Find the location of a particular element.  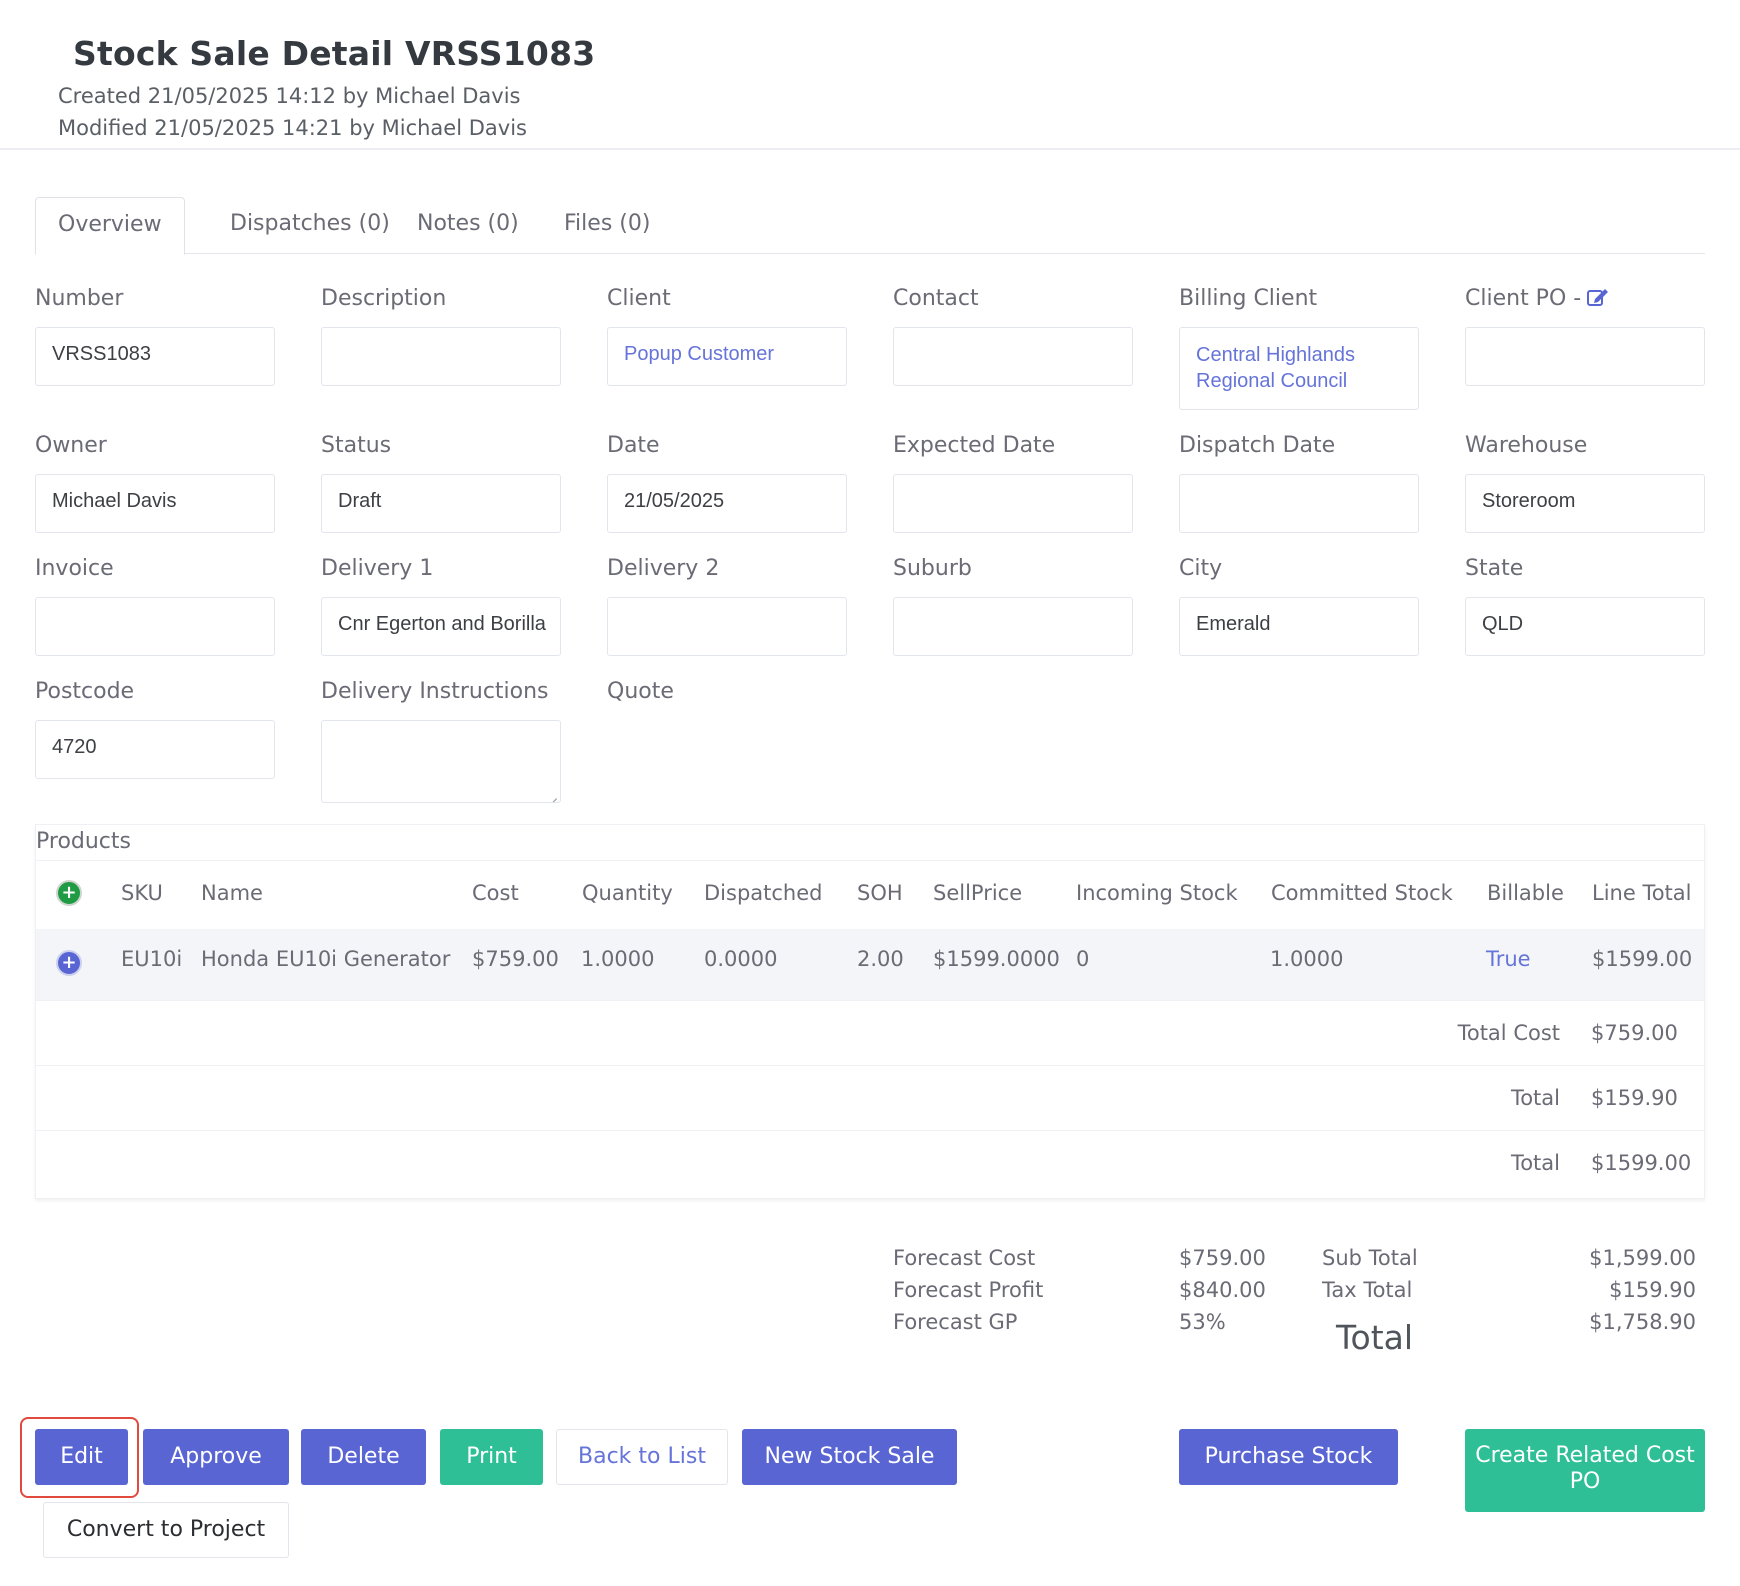

page-title: Stock Sale Detail VRSS1083 is located at coordinates (334, 53).